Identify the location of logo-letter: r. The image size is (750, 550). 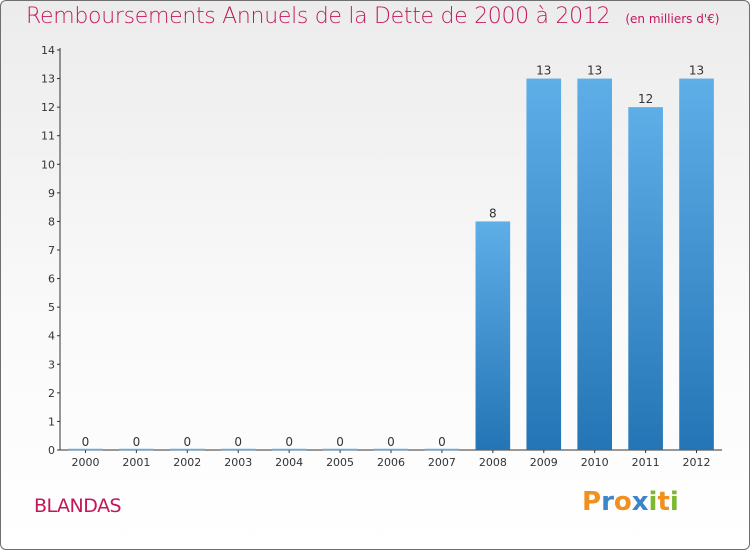
(607, 502).